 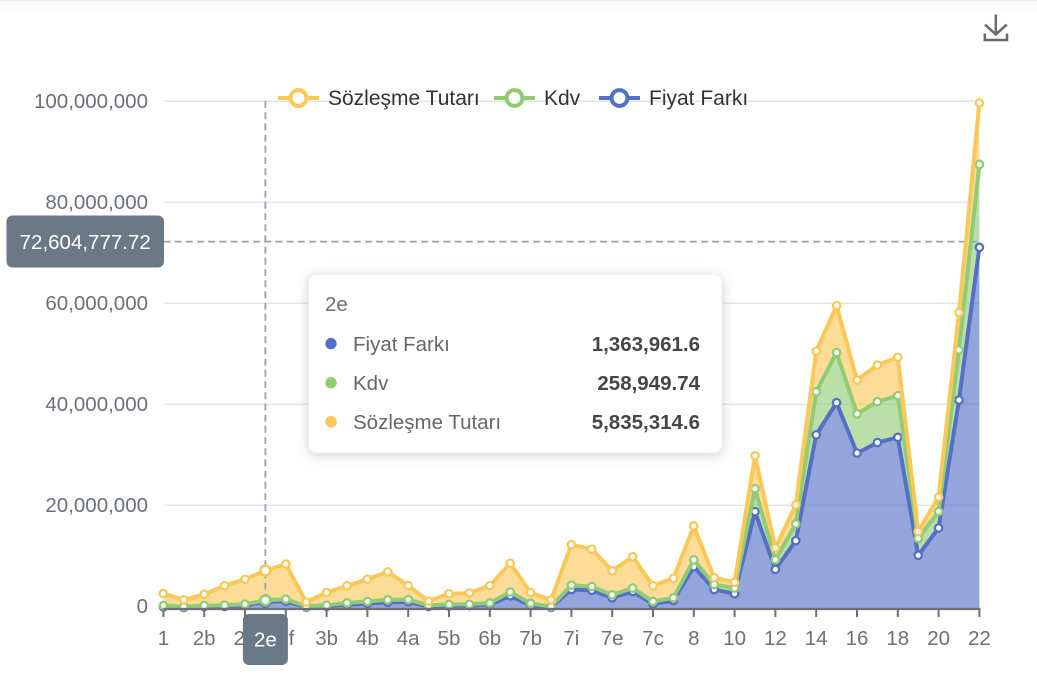 What do you see at coordinates (612, 638) in the screenshot?
I see `svg-text: 7e` at bounding box center [612, 638].